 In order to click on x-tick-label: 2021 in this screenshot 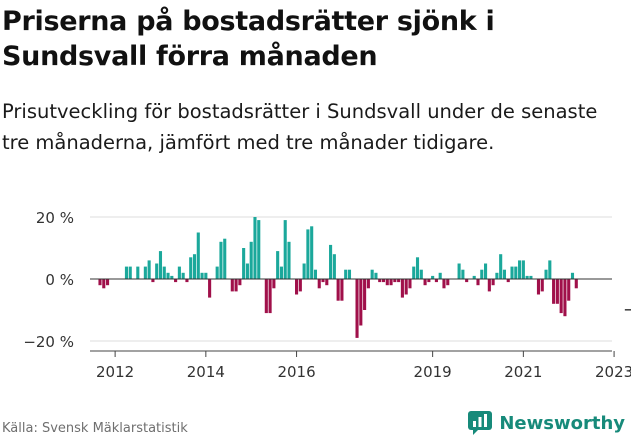, I will do `click(523, 372)`.